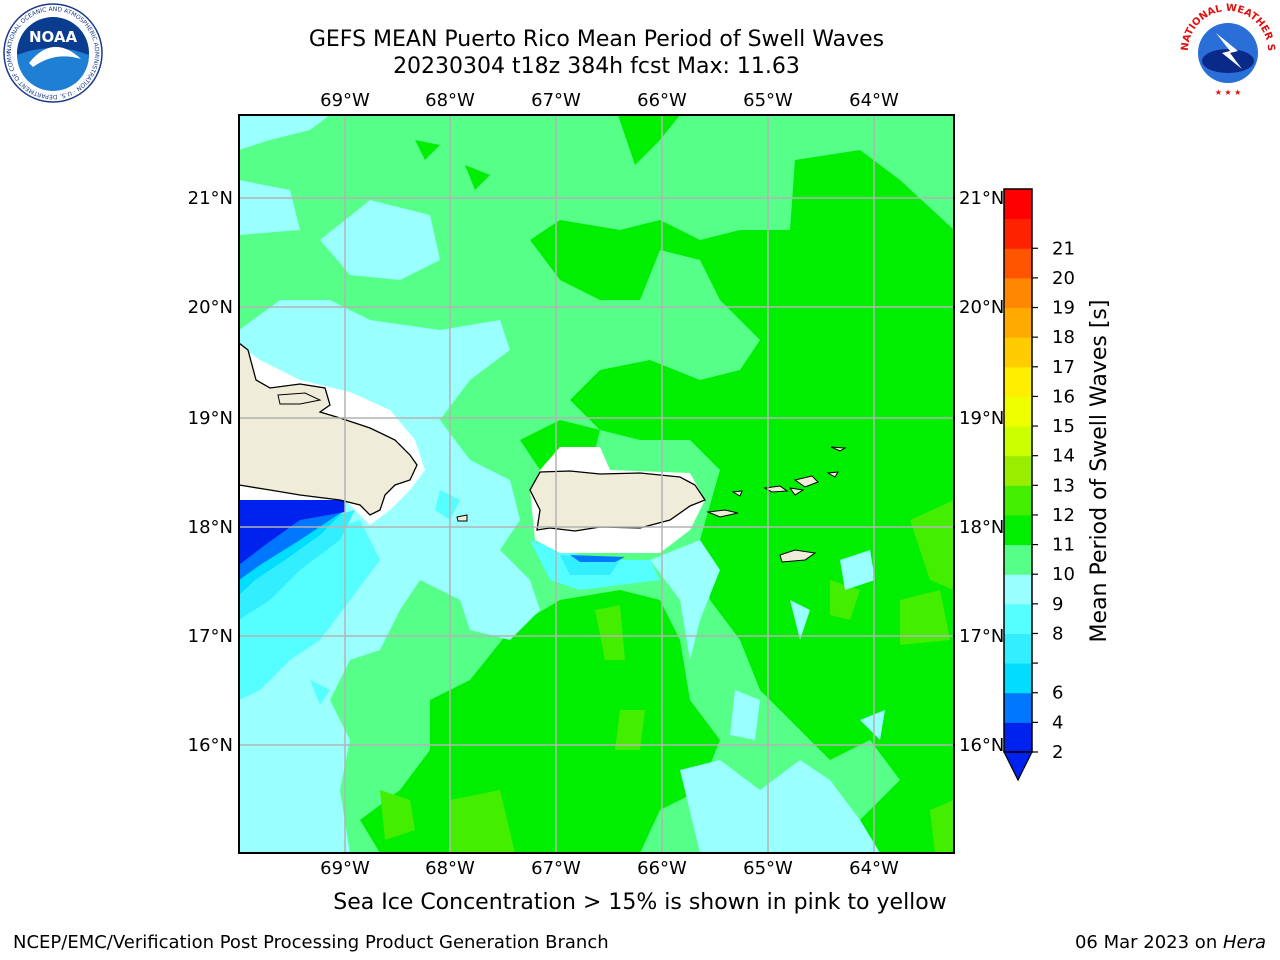 The width and height of the screenshot is (1280, 960). Describe the element at coordinates (981, 745) in the screenshot. I see `lat-label-right: 16°N` at that location.